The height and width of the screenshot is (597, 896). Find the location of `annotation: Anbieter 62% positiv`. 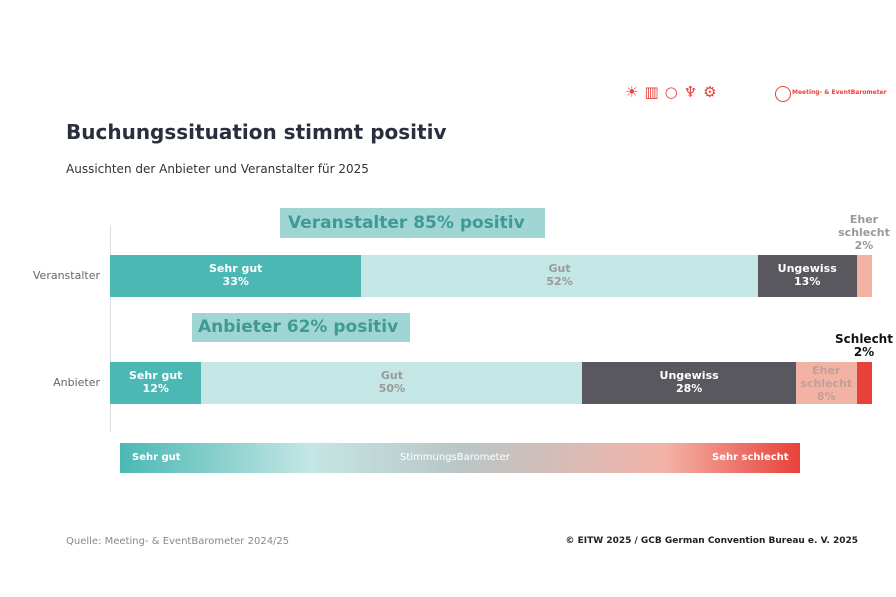

annotation: Anbieter 62% positiv is located at coordinates (301, 327).